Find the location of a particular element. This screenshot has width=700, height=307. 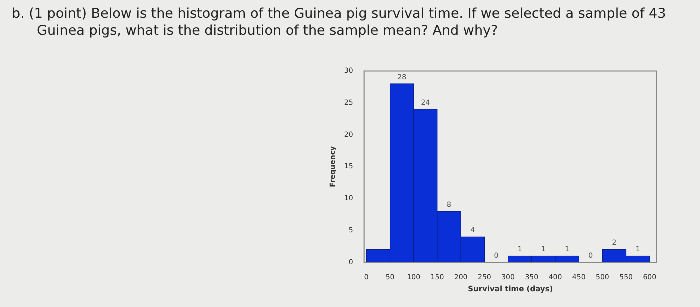

chart-title: b. (1 point) Below is the histogram of the Guinea pig survival time. If we selected a sample of 43 Guinea pigs, what is the distribution of the sample mean? And why? is located at coordinates (340, 23).